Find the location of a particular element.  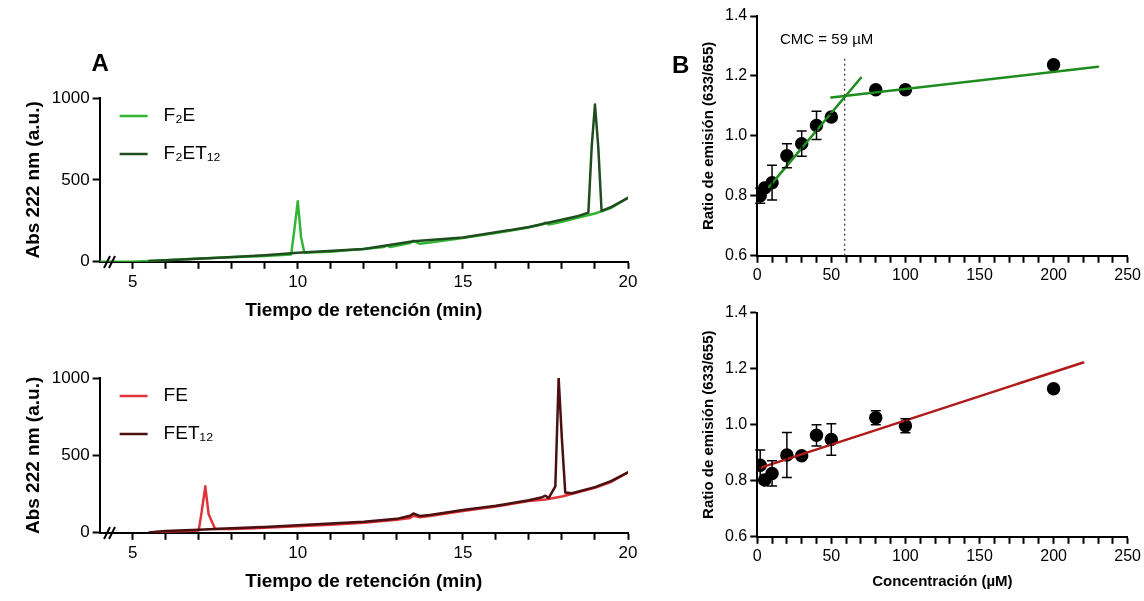

ref-line-label: CMC = 59 µM is located at coordinates (827, 39).